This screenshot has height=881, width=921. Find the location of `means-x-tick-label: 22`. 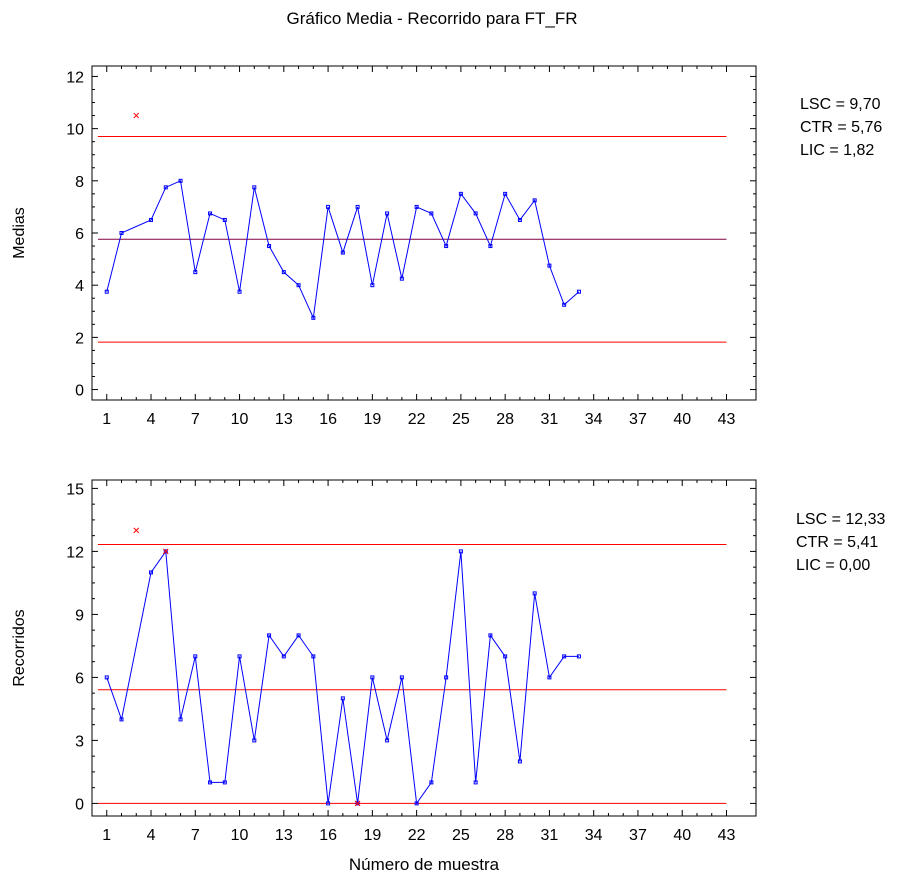

means-x-tick-label: 22 is located at coordinates (417, 419).